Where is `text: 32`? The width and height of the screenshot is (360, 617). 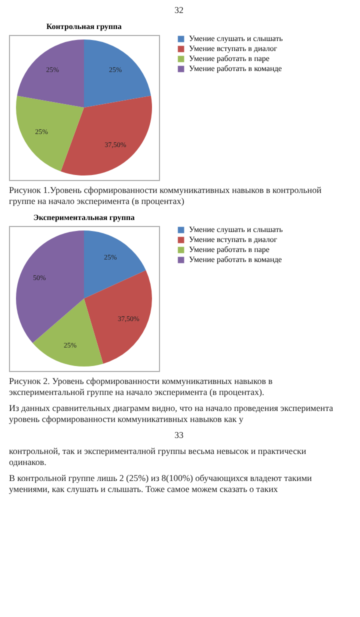
text: 32 is located at coordinates (179, 10).